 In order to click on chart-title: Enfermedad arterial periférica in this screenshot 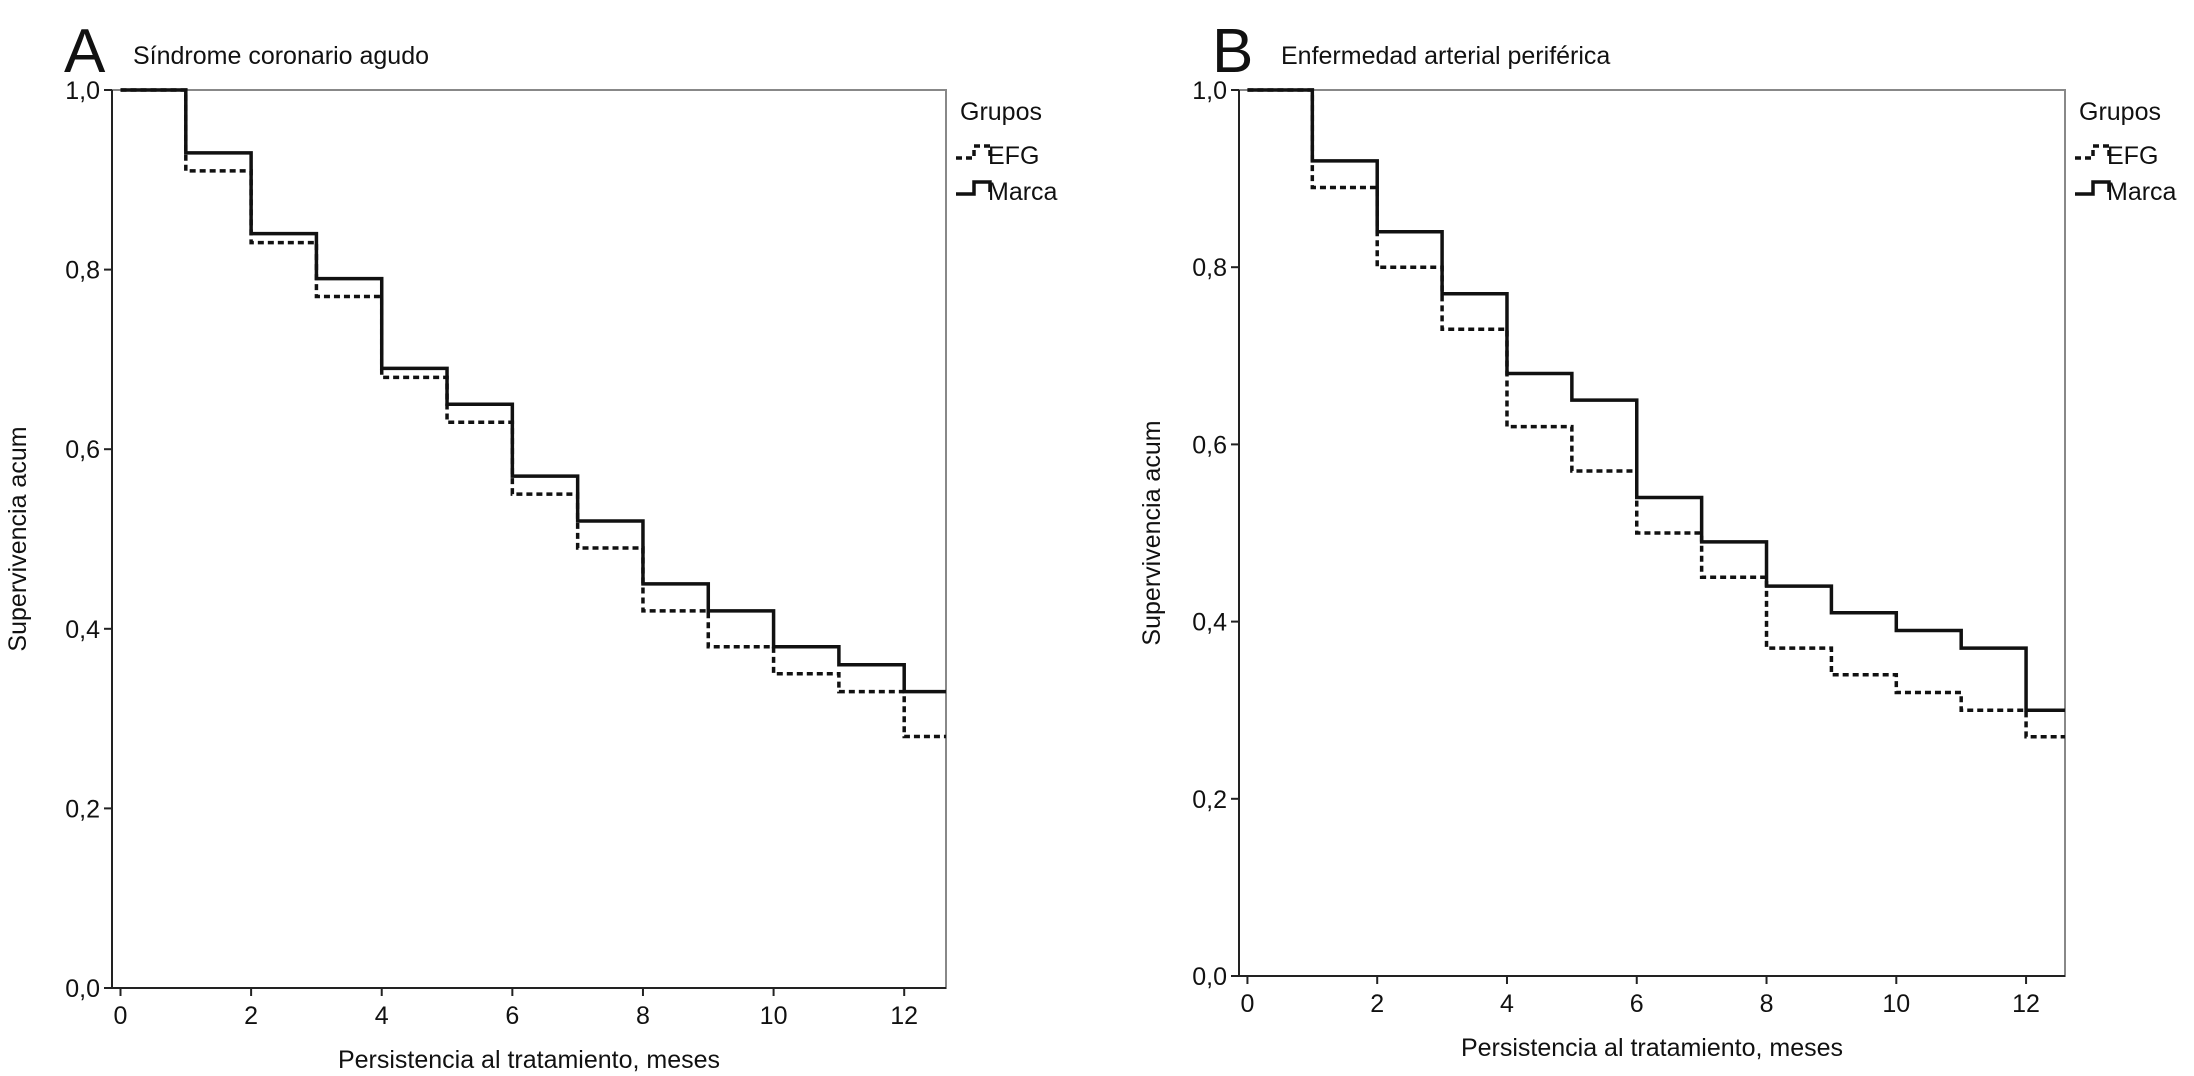, I will do `click(1445, 56)`.